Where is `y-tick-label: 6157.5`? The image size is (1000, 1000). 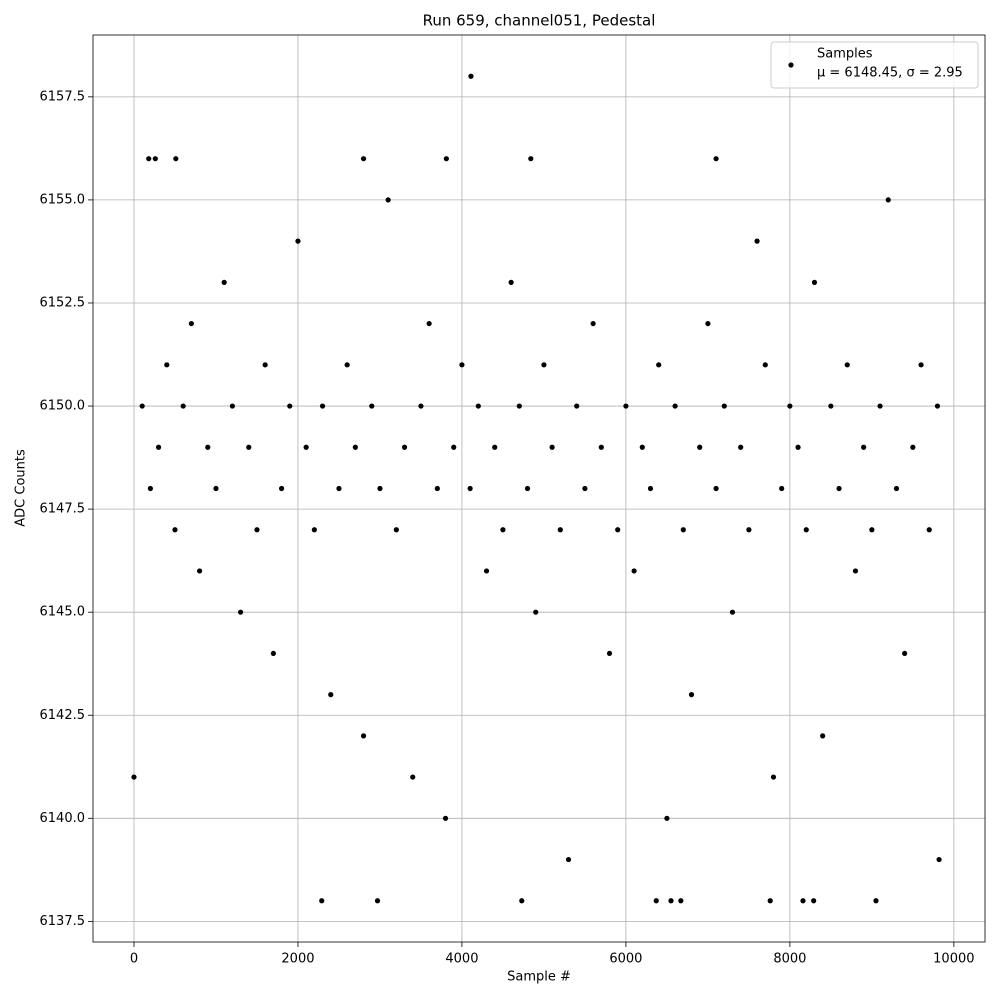
y-tick-label: 6157.5 is located at coordinates (63, 96).